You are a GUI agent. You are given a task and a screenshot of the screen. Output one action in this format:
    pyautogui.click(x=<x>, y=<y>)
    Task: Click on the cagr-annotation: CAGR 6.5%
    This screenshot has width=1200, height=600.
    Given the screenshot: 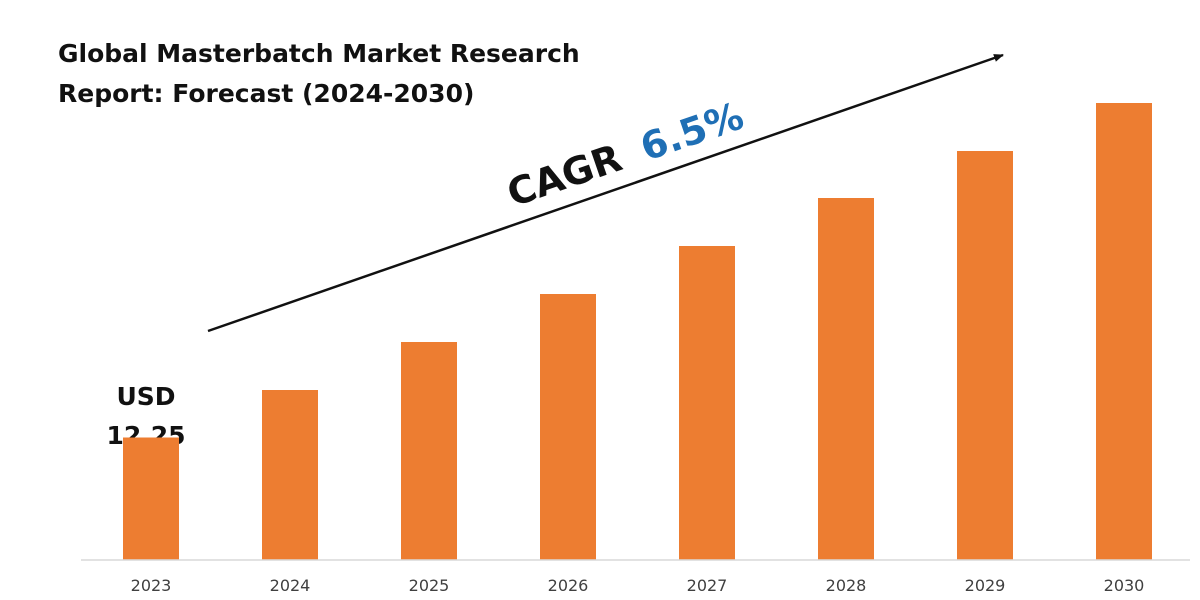 What is the action you would take?
    pyautogui.click(x=625, y=155)
    